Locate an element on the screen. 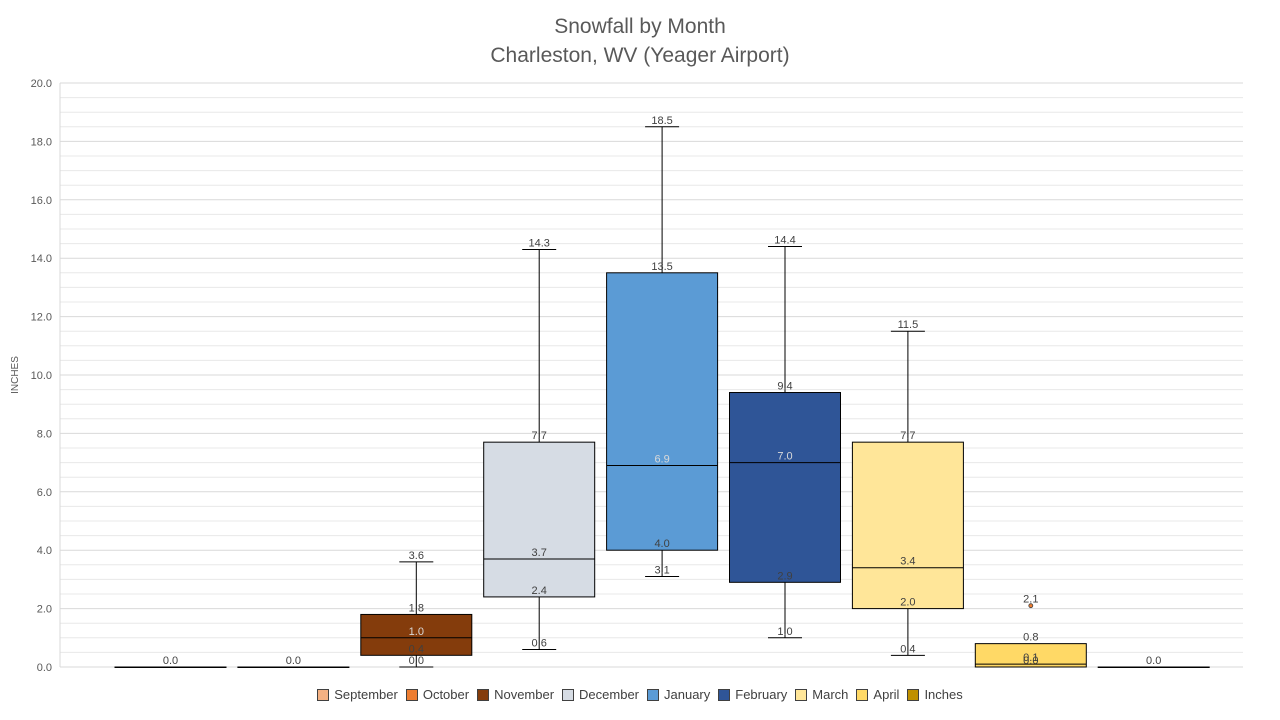 Image resolution: width=1280 pixels, height=720 pixels. y-tick-label: 2.0 is located at coordinates (44, 610).